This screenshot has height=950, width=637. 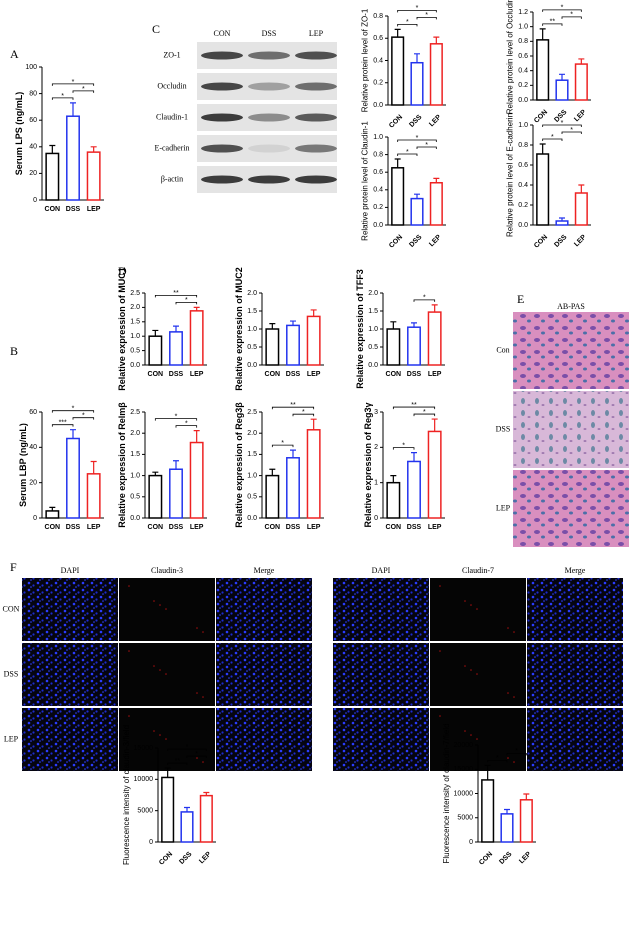 I want to click on y-axis-label: Relative protein level of E-cadherin, so click(x=510, y=175).